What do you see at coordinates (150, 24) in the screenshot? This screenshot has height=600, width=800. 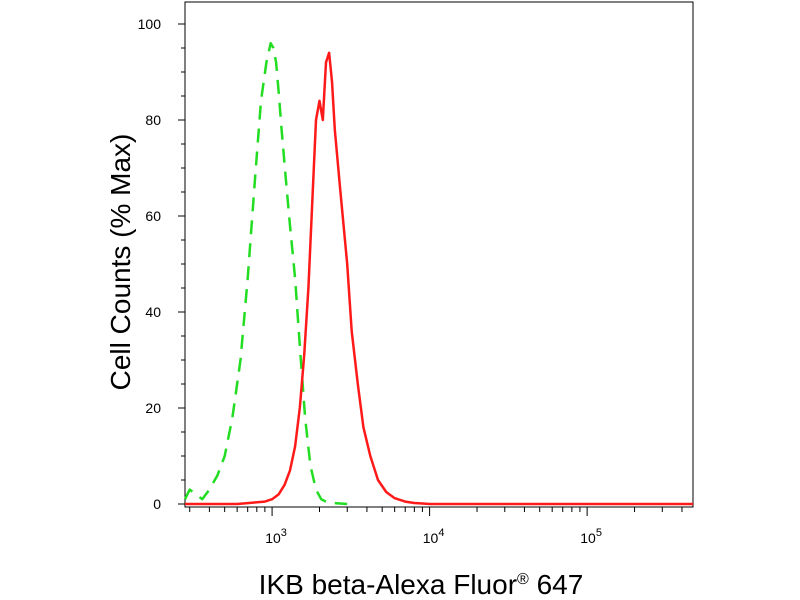 I see `y-tick-label: 100` at bounding box center [150, 24].